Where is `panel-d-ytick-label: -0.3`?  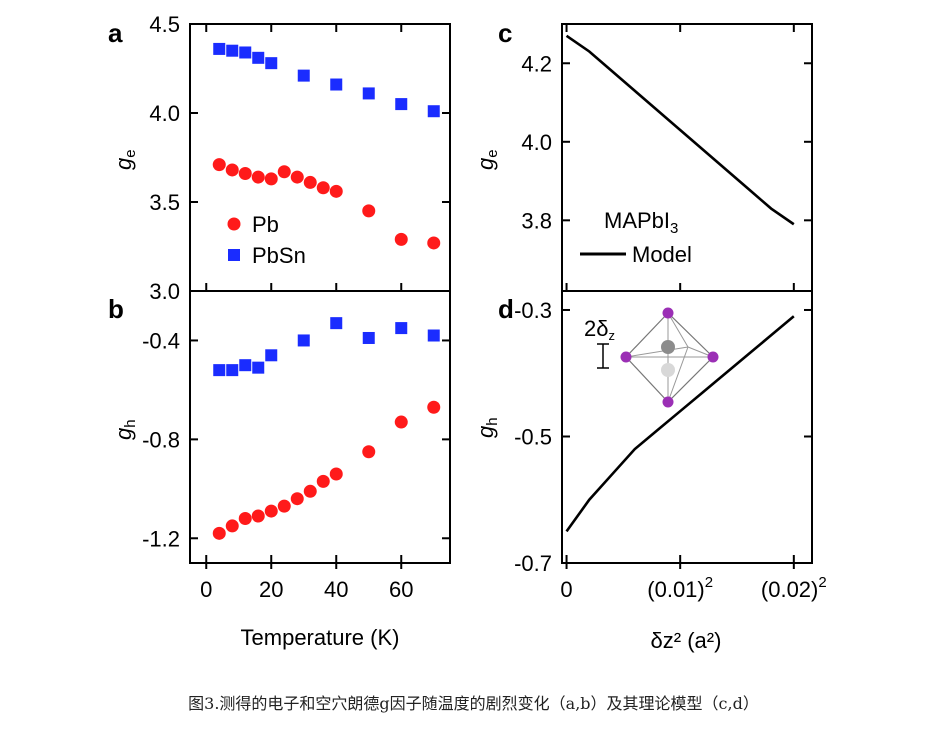
panel-d-ytick-label: -0.3 is located at coordinates (533, 310).